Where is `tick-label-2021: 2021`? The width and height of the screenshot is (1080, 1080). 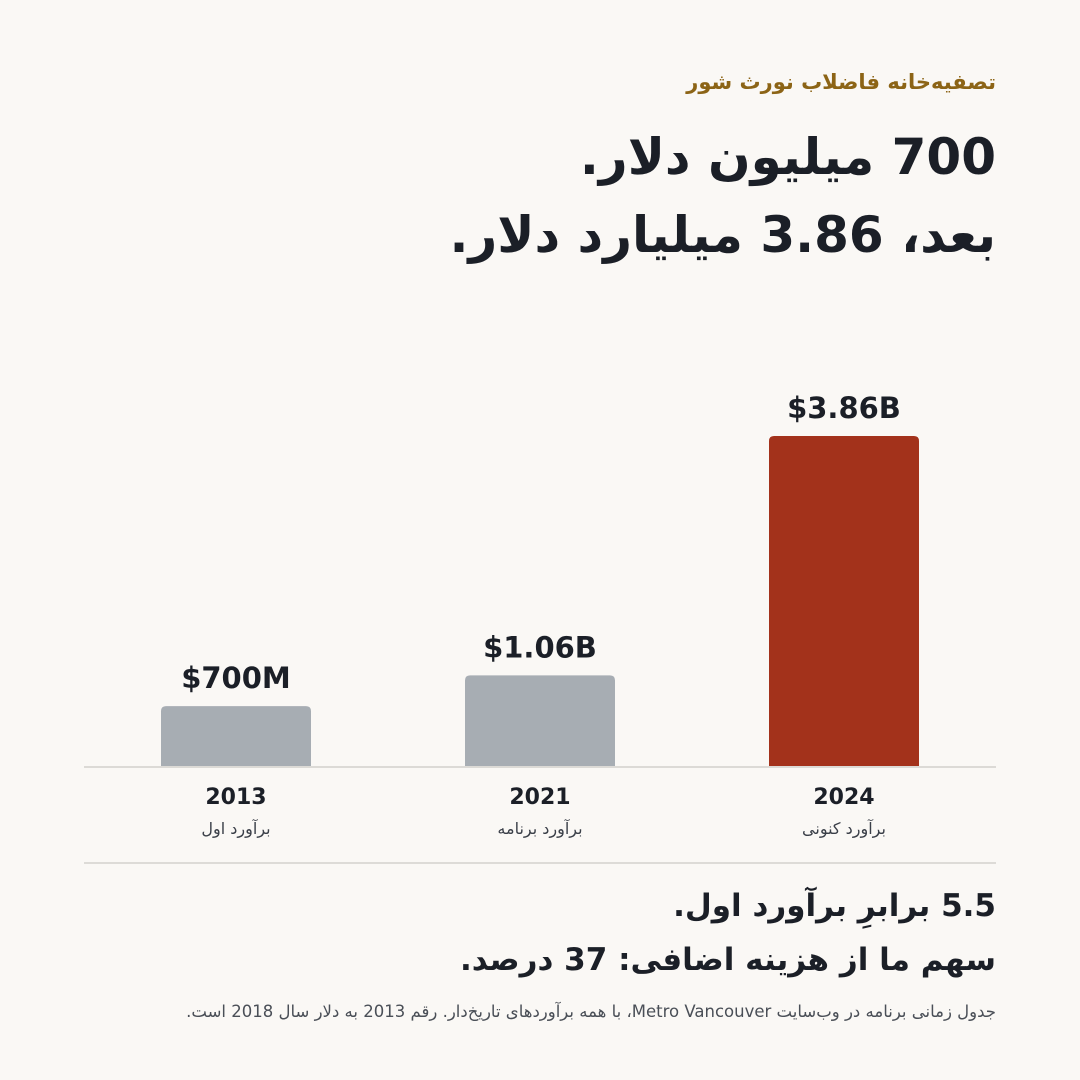 tick-label-2021: 2021 is located at coordinates (539, 797).